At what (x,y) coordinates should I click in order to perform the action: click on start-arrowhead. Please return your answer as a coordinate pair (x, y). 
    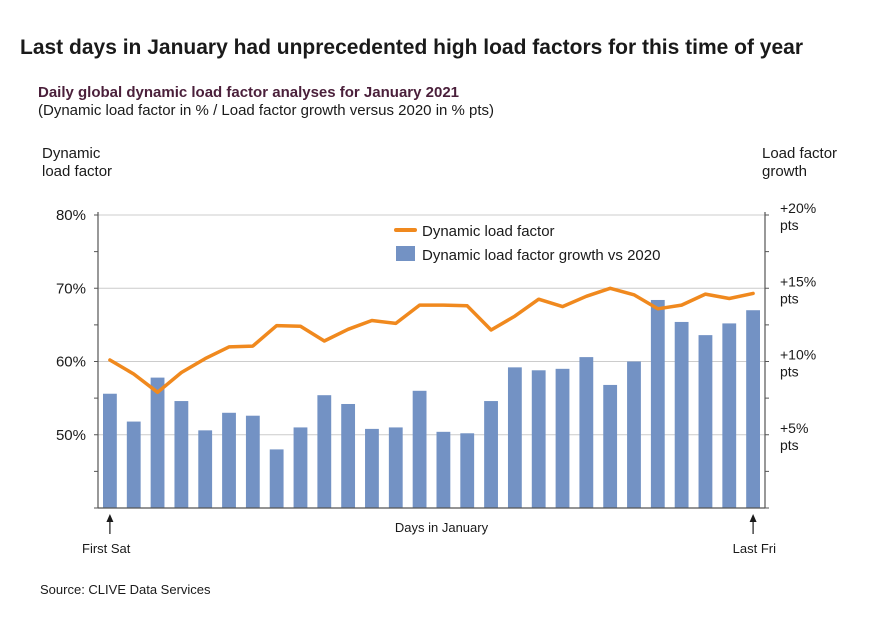
    Looking at the image, I should click on (110, 518).